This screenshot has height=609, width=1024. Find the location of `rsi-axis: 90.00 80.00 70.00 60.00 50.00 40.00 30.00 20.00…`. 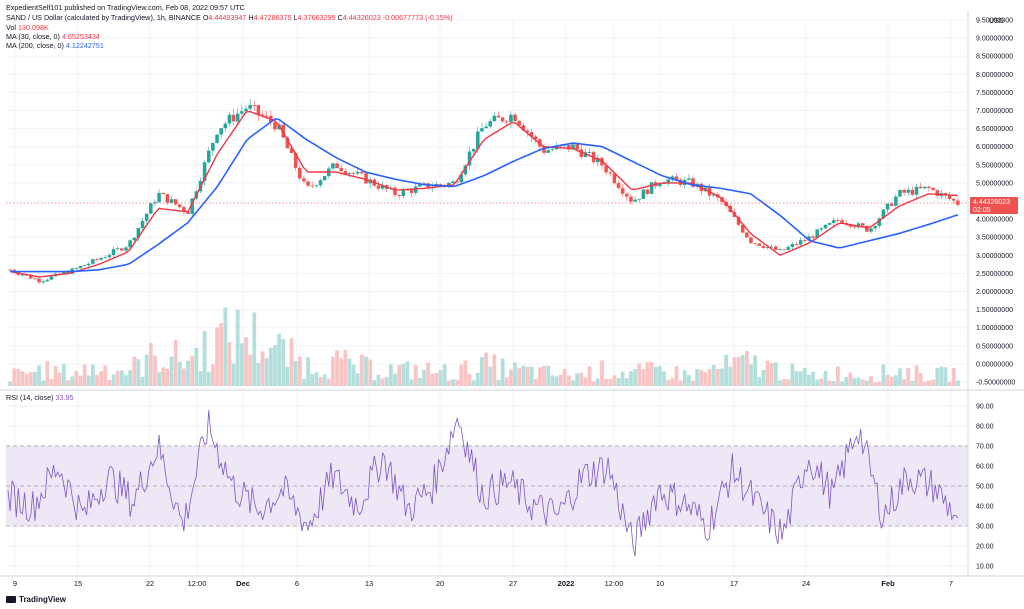

rsi-axis: 90.00 80.00 70.00 60.00 50.00 40.00 30.00 20.00… is located at coordinates (985, 487).